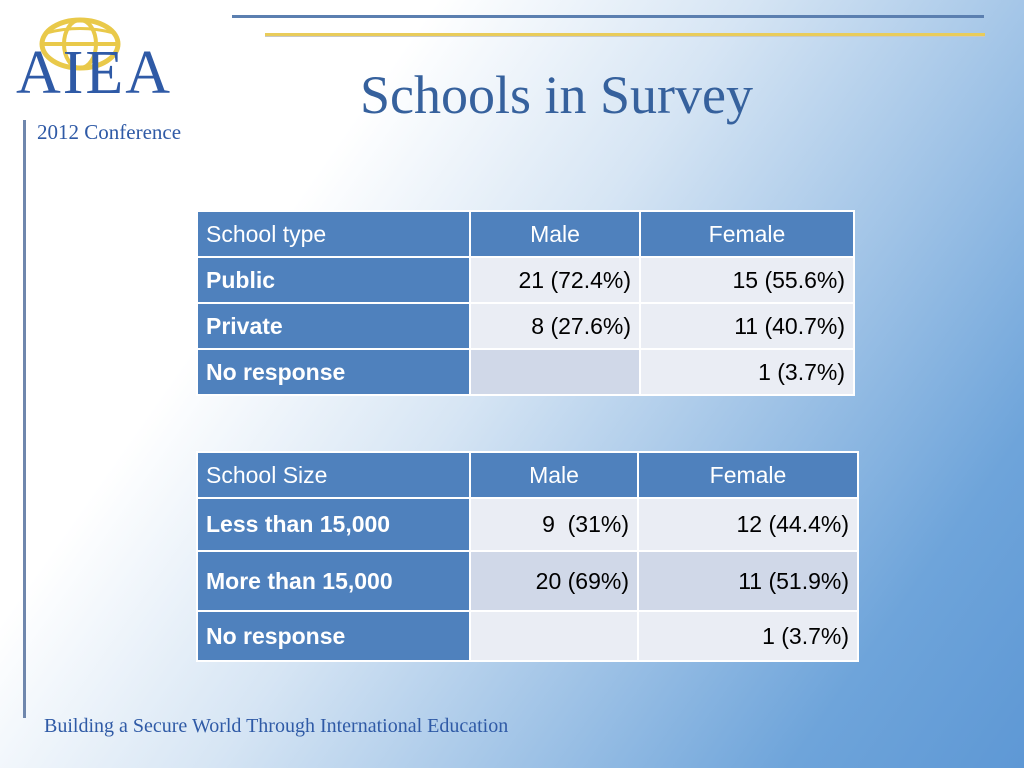 The height and width of the screenshot is (768, 1024). I want to click on row-label: Less than 15,000, so click(333, 524).